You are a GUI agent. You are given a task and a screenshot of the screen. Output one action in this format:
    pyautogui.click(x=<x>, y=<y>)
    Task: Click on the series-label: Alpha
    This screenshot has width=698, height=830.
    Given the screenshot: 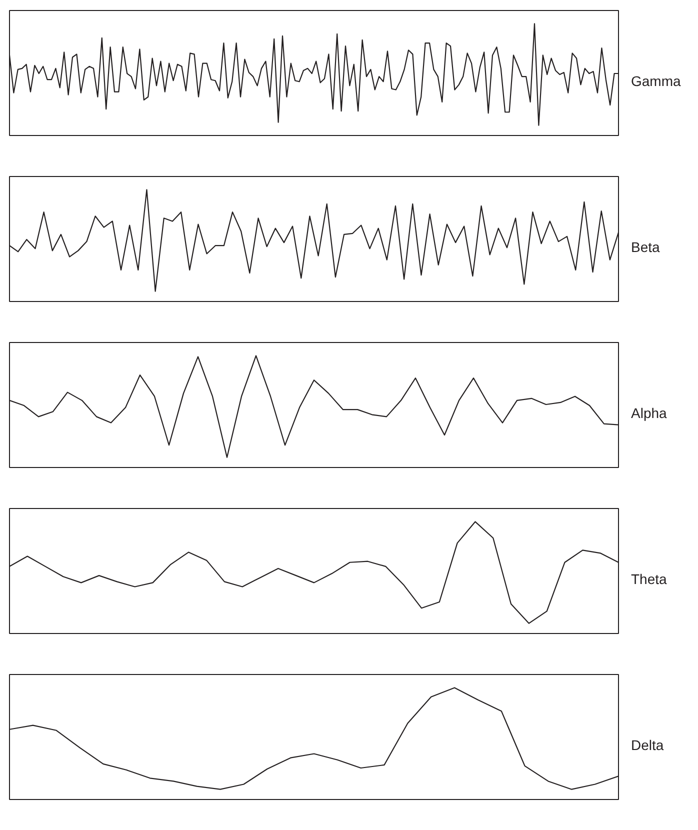 What is the action you would take?
    pyautogui.click(x=649, y=413)
    